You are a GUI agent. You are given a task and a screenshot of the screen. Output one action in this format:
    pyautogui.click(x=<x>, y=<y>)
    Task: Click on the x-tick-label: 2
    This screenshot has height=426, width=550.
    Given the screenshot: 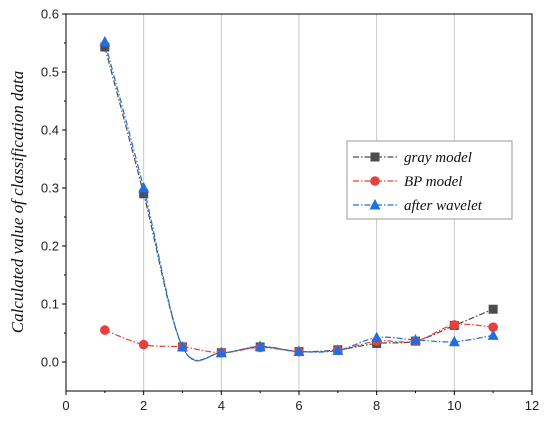 What is the action you would take?
    pyautogui.click(x=143, y=405)
    